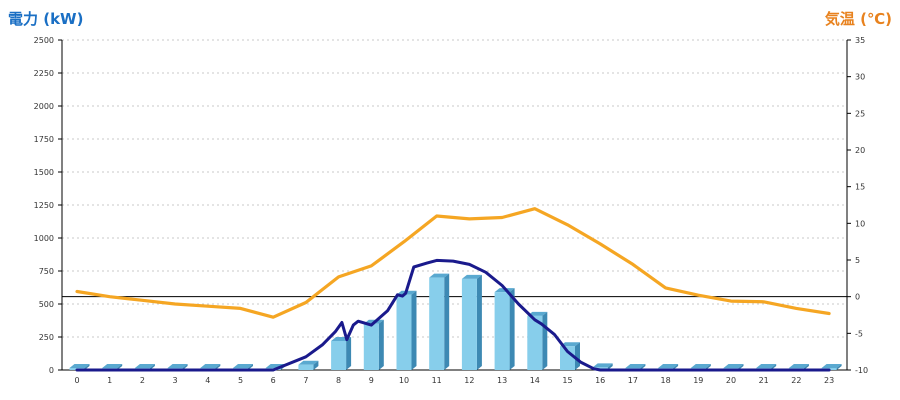  I want to click on y-left-tick-label: 2250, so click(44, 73).